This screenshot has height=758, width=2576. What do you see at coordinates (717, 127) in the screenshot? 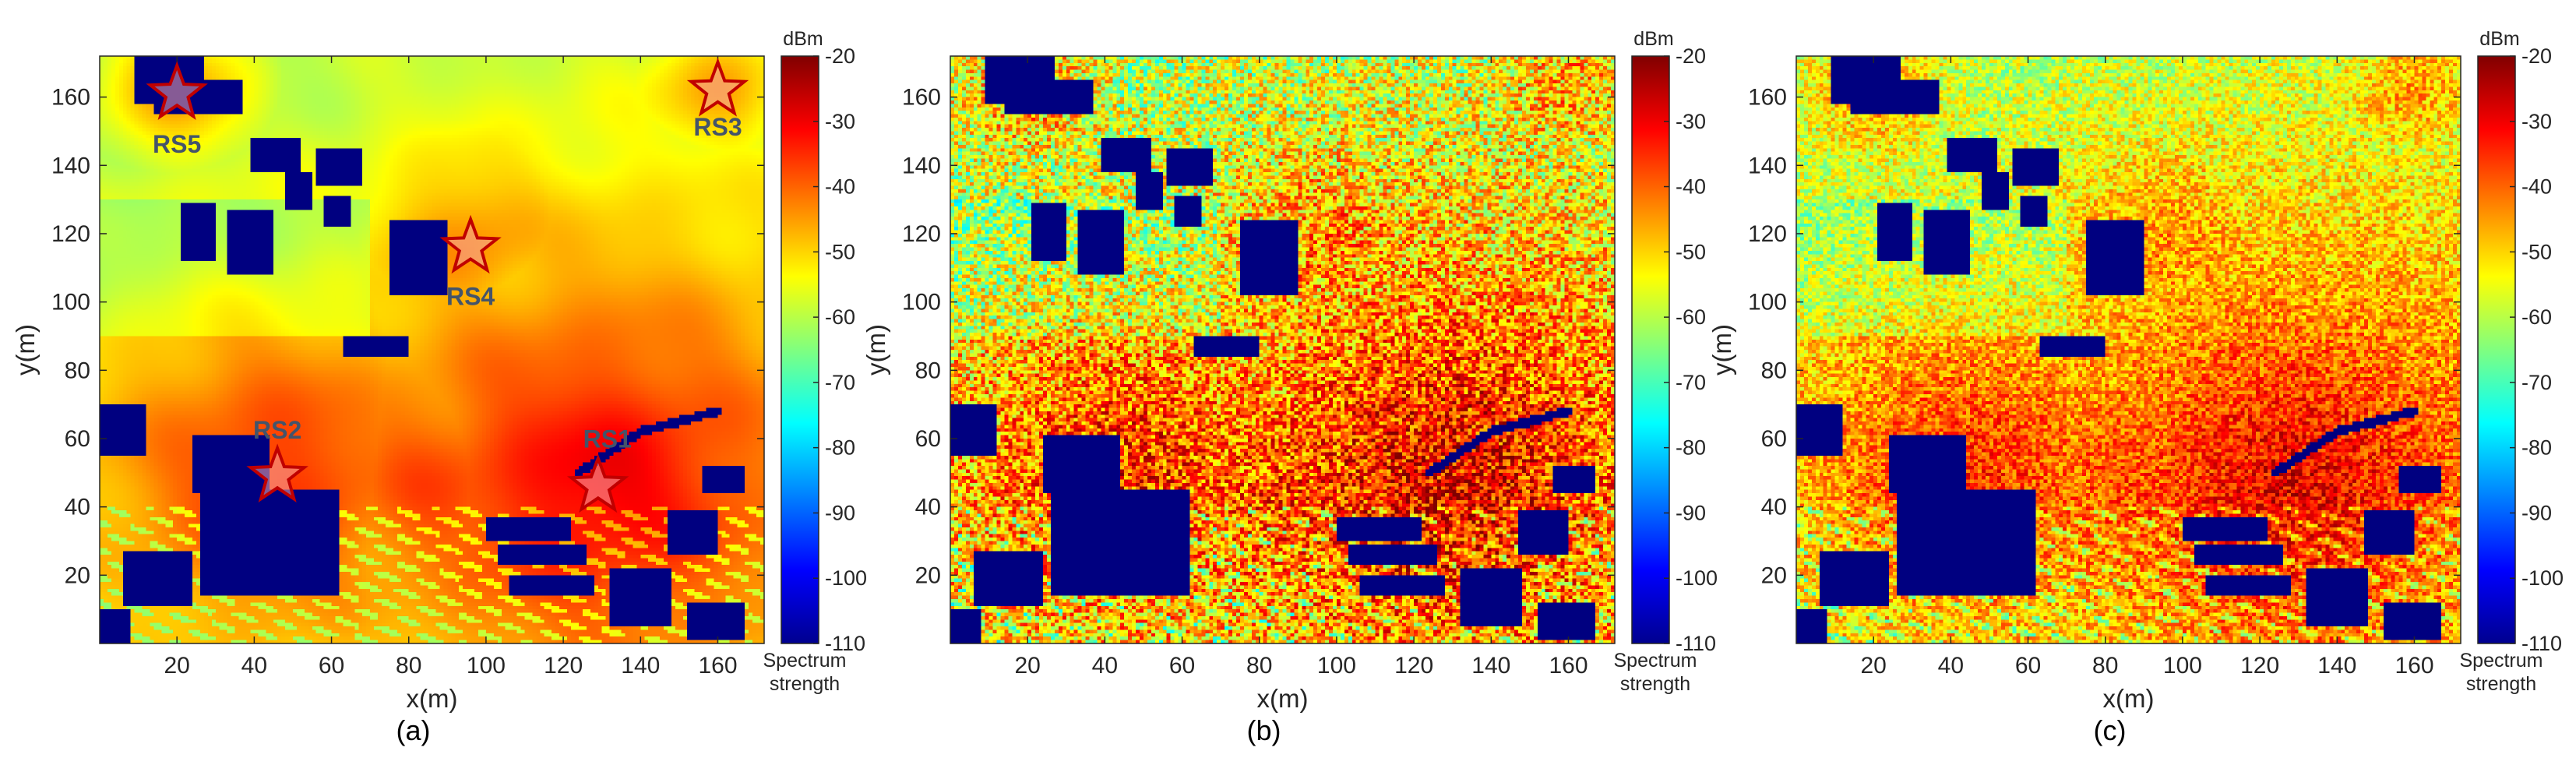
I see `station-label: RS3` at bounding box center [717, 127].